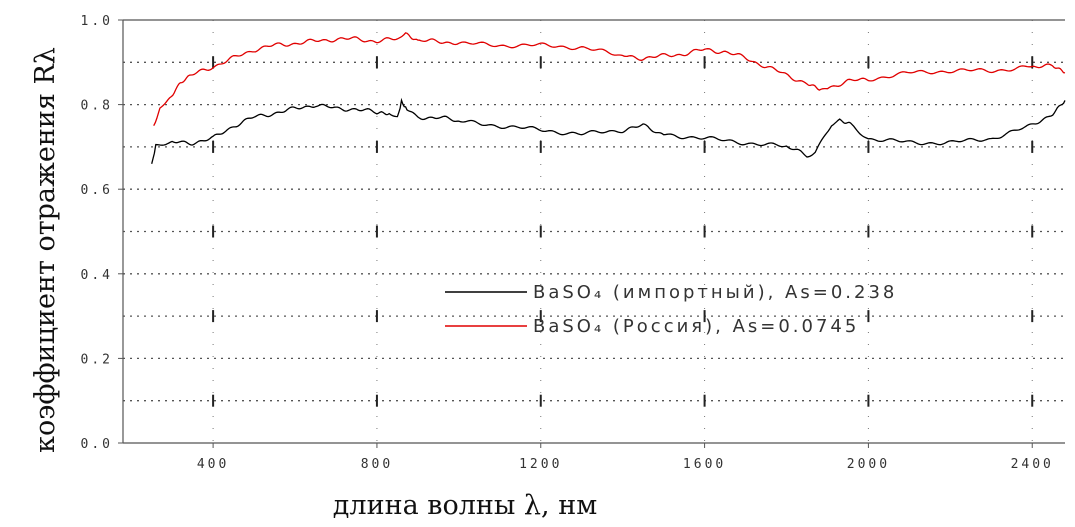 This screenshot has width=1075, height=527. Describe the element at coordinates (1032, 464) in the screenshot. I see `x-tick-label: 2400` at that location.